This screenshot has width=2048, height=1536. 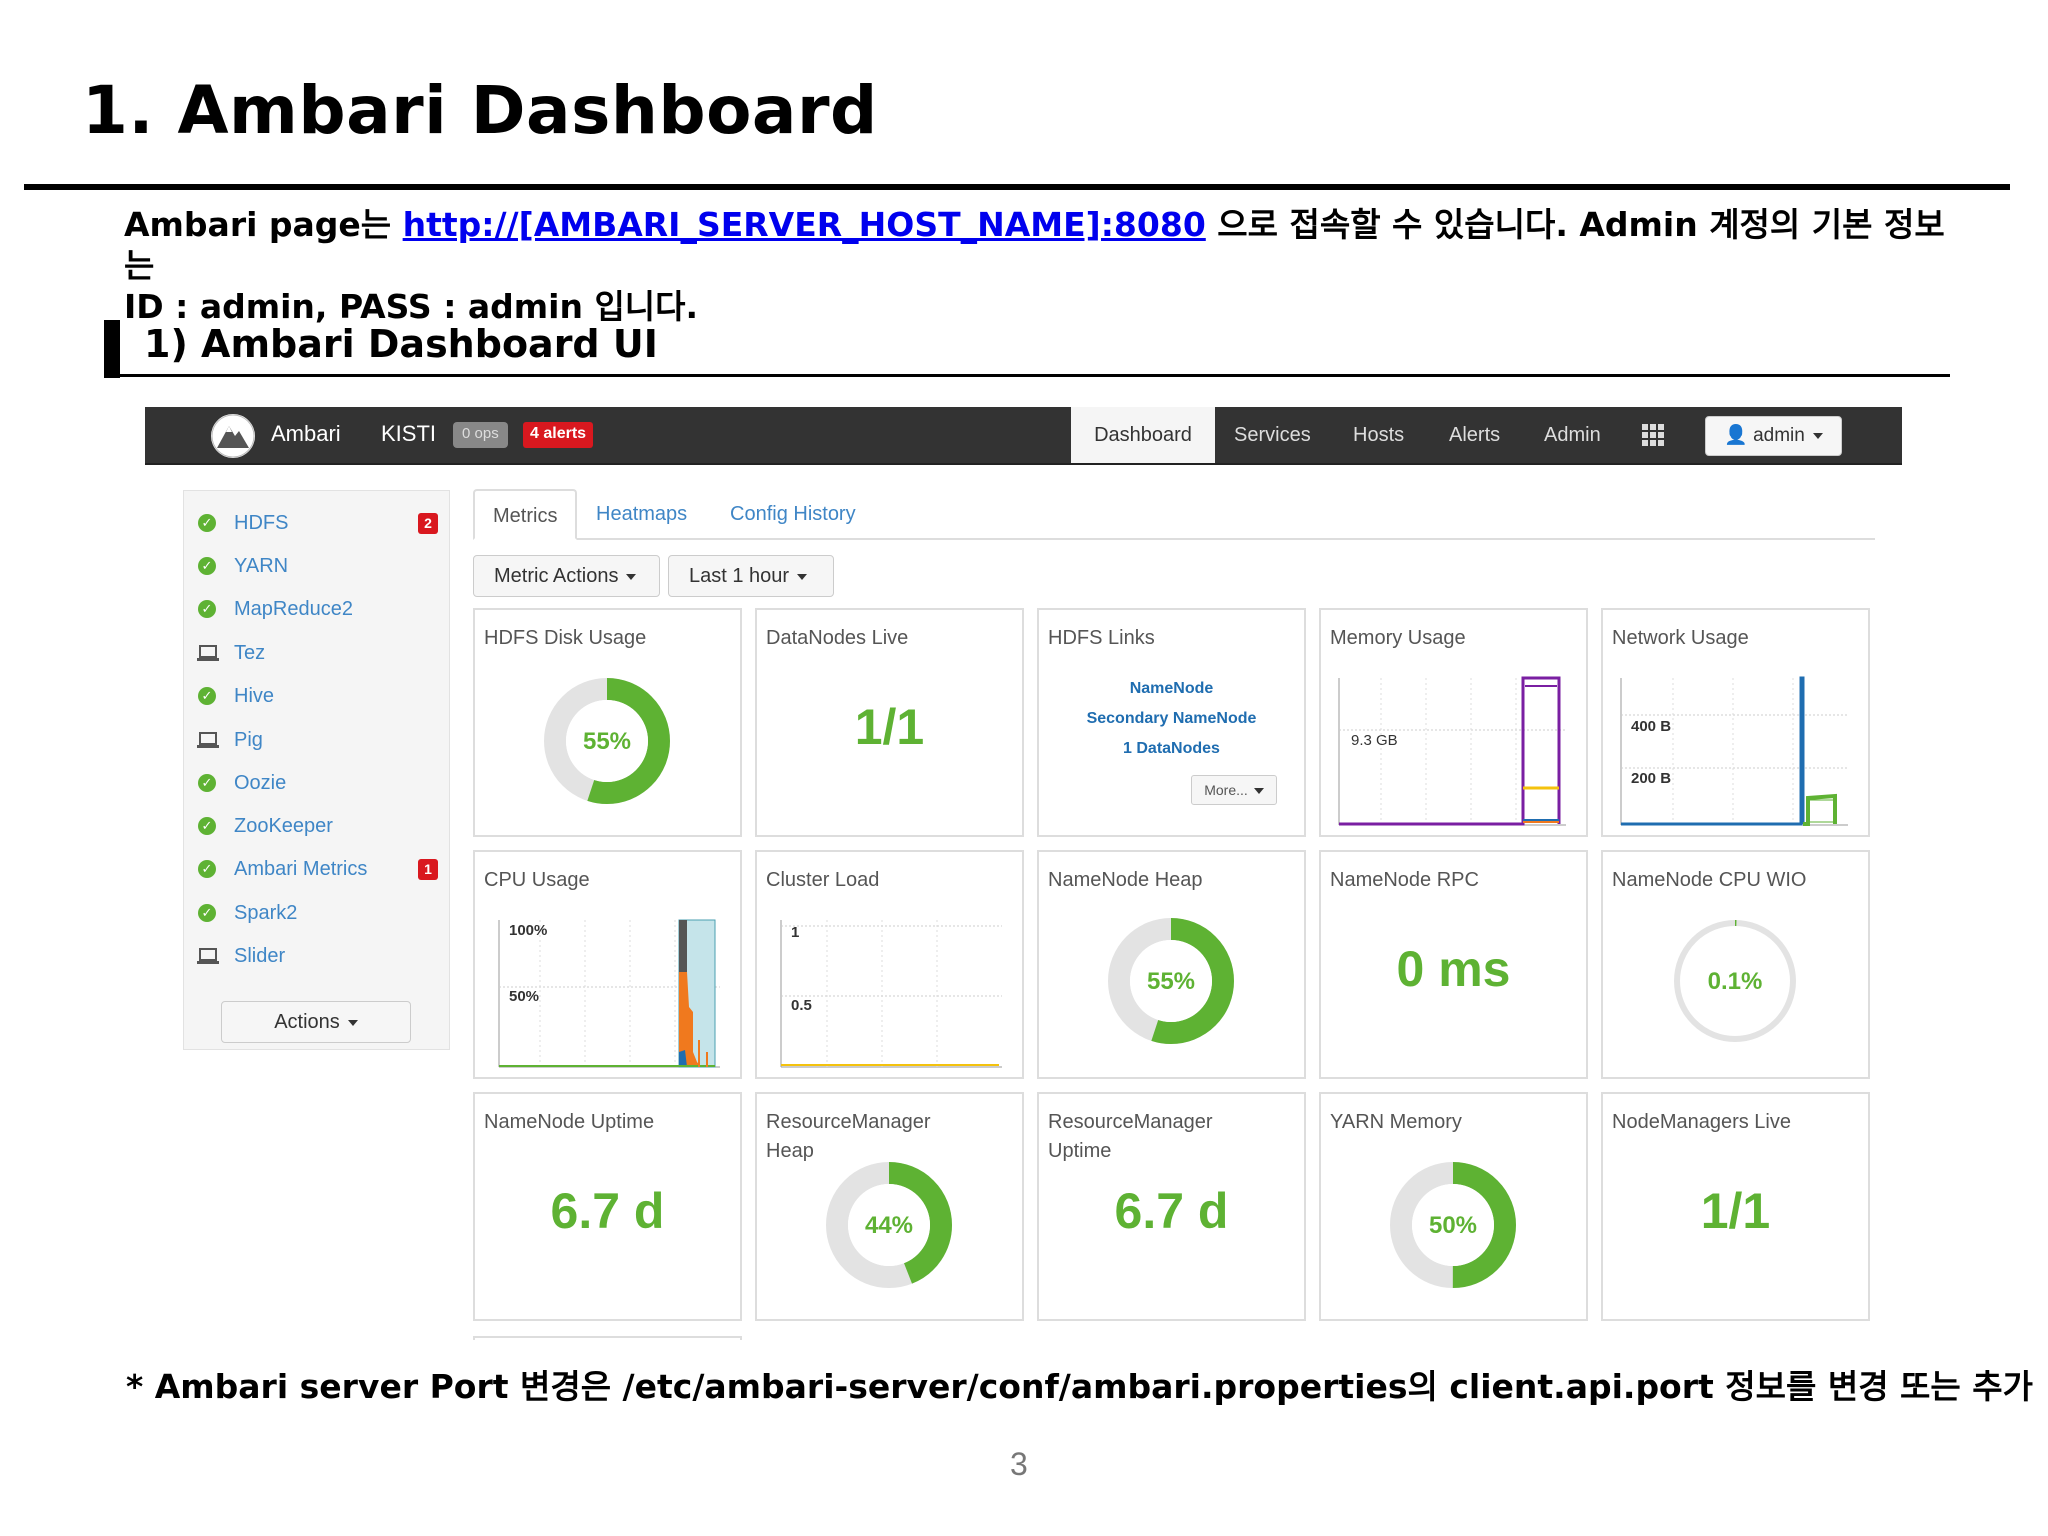 What do you see at coordinates (1171, 748) in the screenshot?
I see `datanodes-link: 1 DataNodes` at bounding box center [1171, 748].